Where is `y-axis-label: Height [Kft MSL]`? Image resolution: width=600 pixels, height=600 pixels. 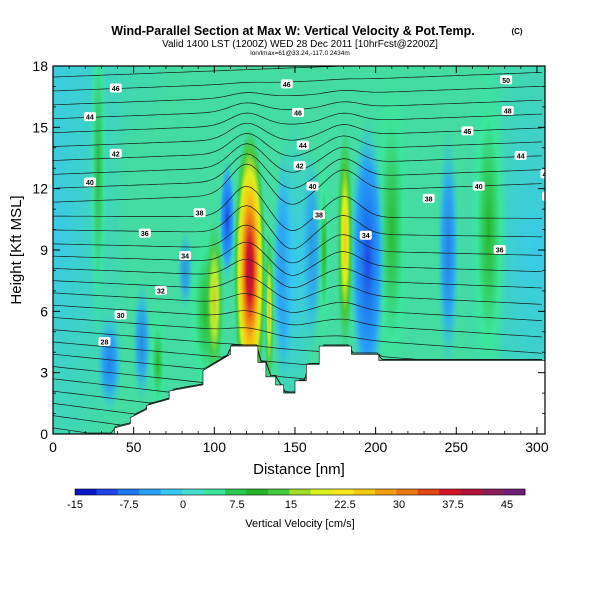 y-axis-label: Height [Kft MSL] is located at coordinates (16, 249).